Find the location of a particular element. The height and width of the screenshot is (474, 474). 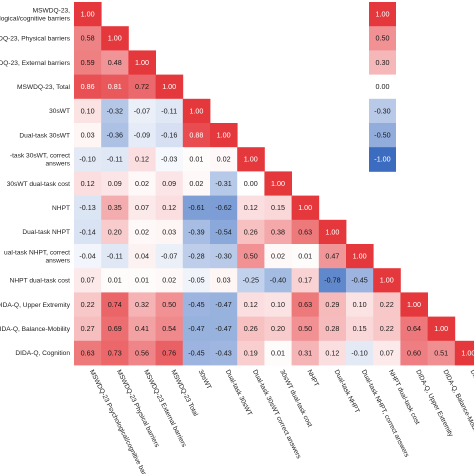

legend-swatch is located at coordinates (382, 62).